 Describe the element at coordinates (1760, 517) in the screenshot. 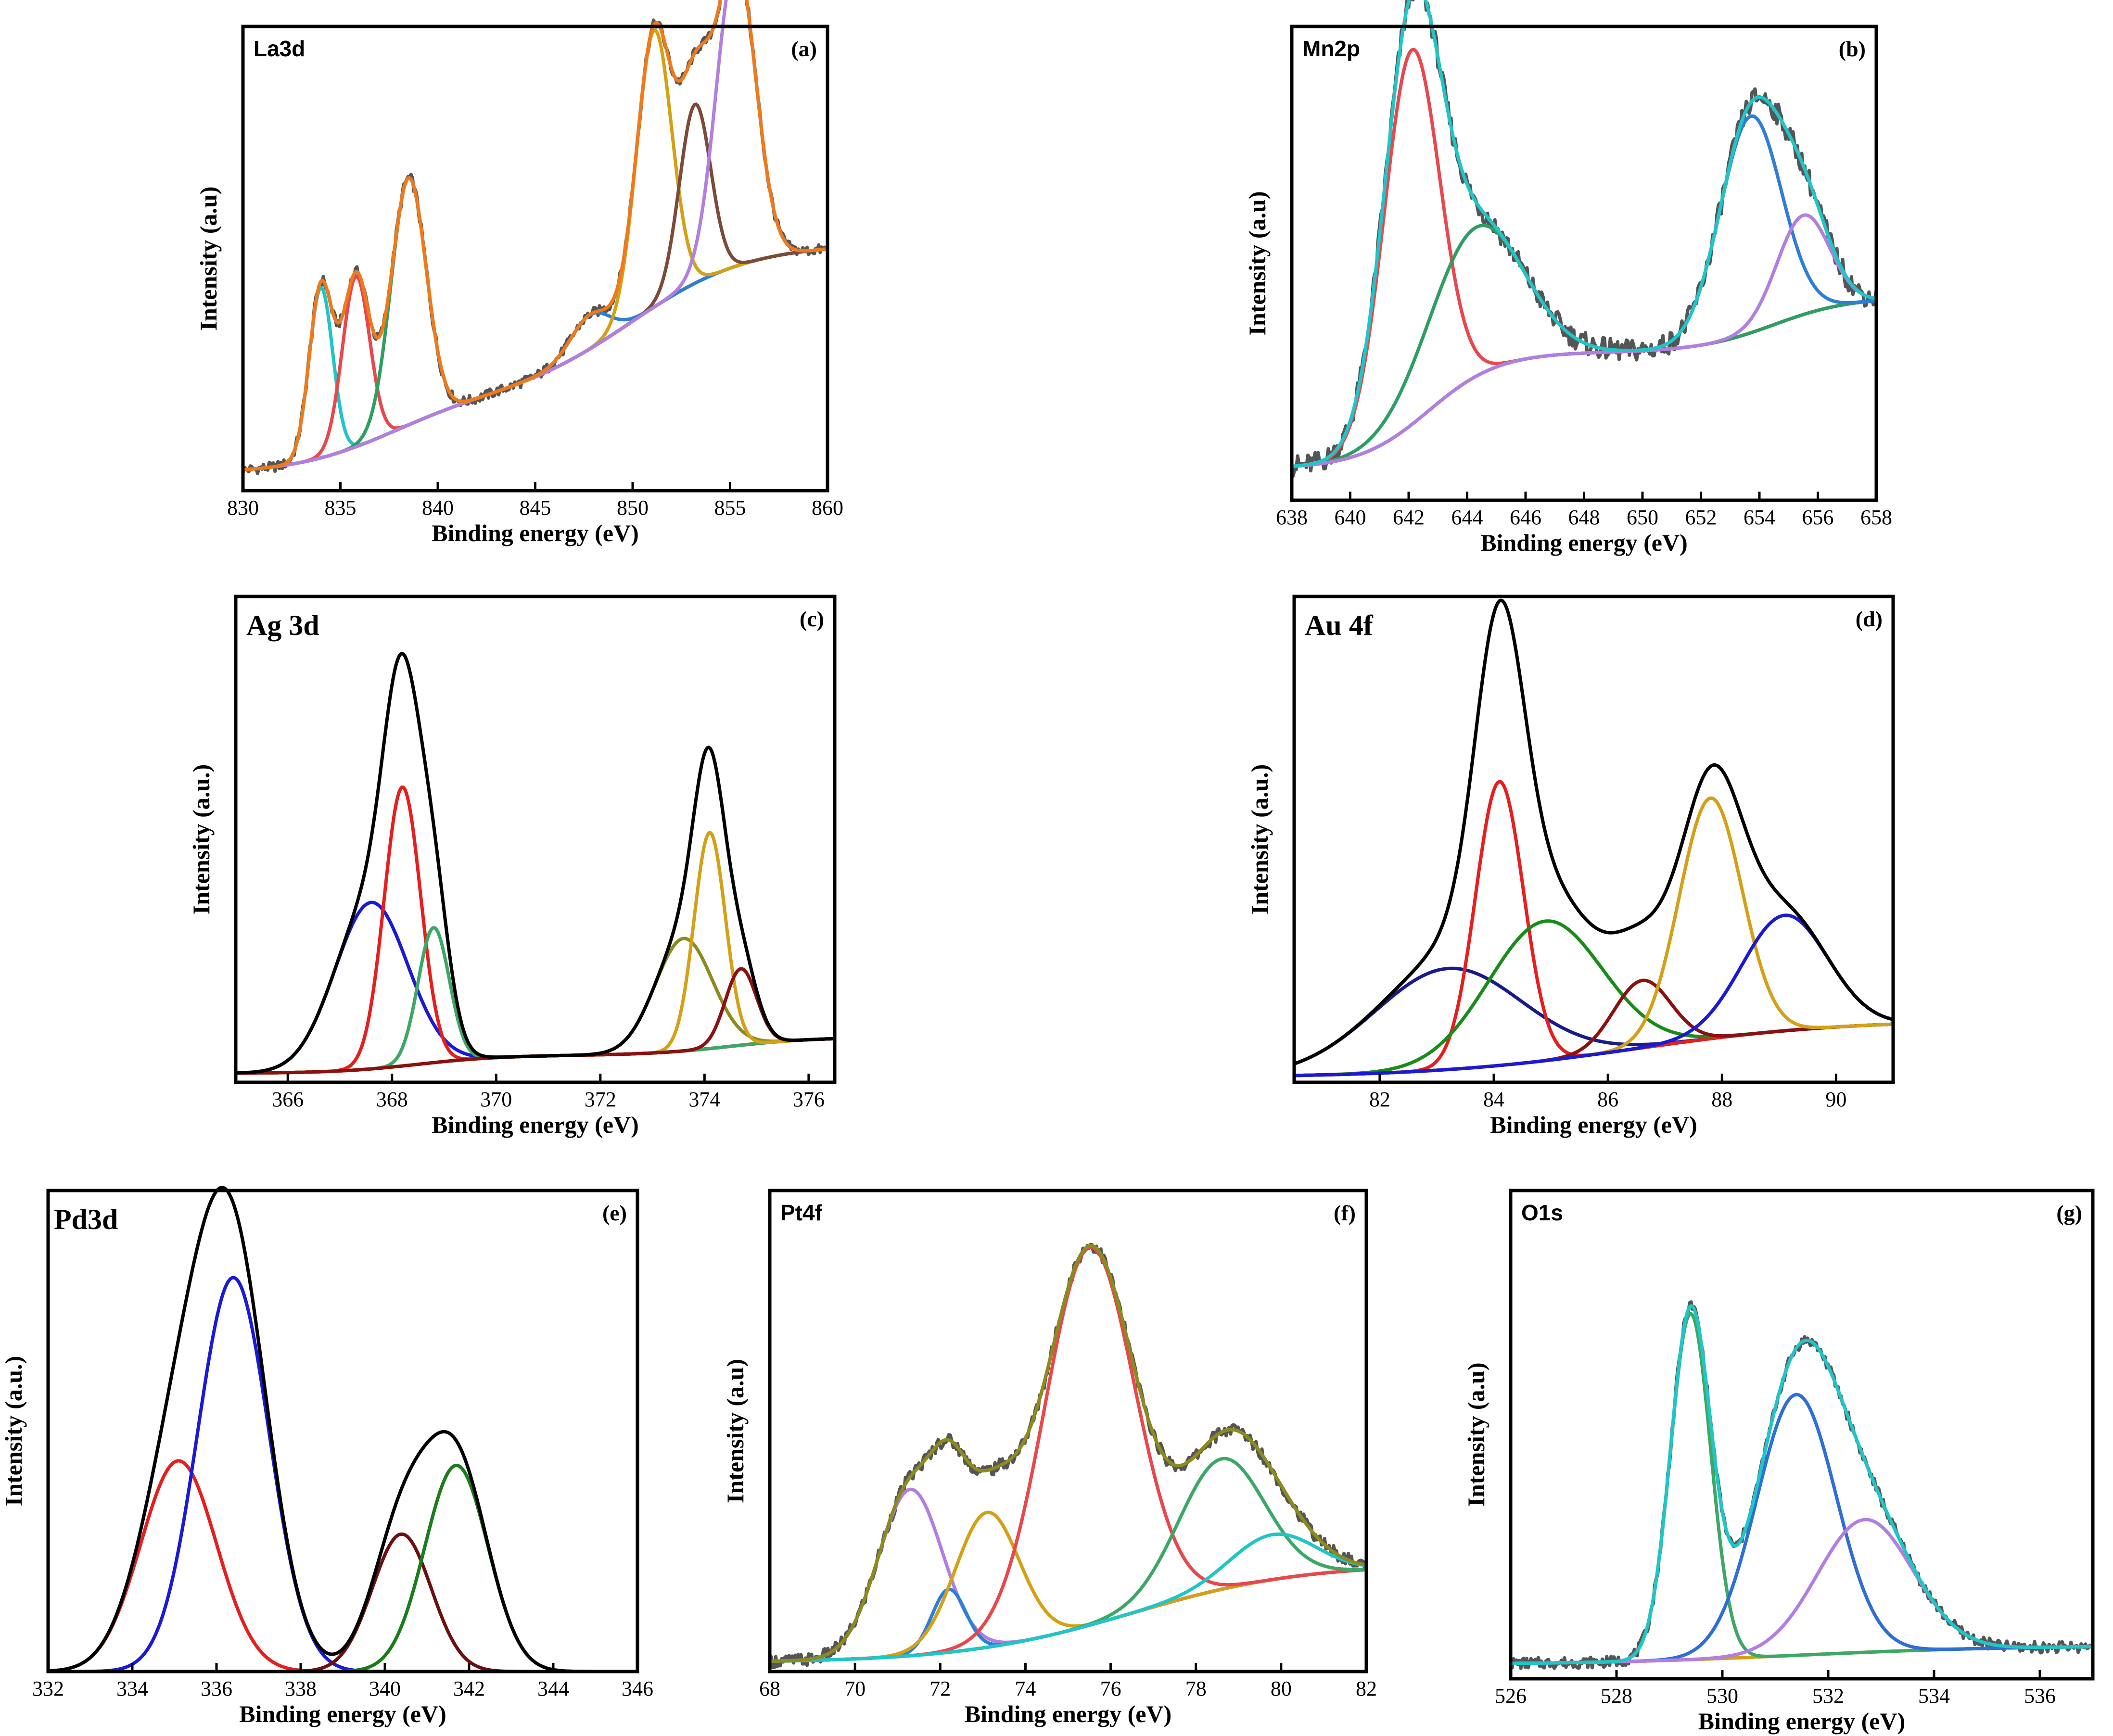

I see `x-tick-label: 654` at that location.